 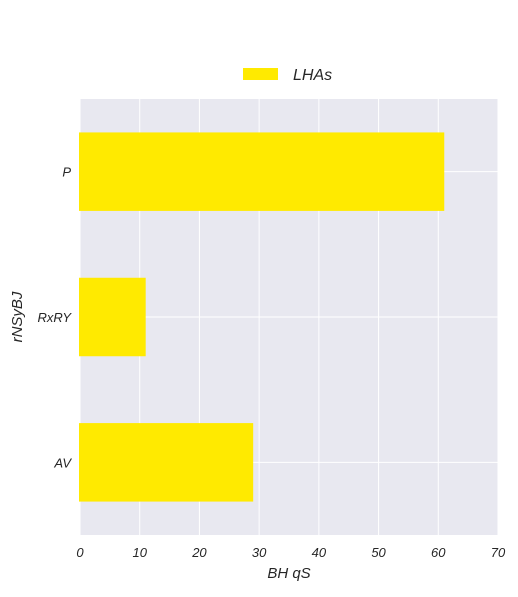 What do you see at coordinates (291, 552) in the screenshot?
I see `x-tick-labels: 0 10 20 30 40 50 60 70` at bounding box center [291, 552].